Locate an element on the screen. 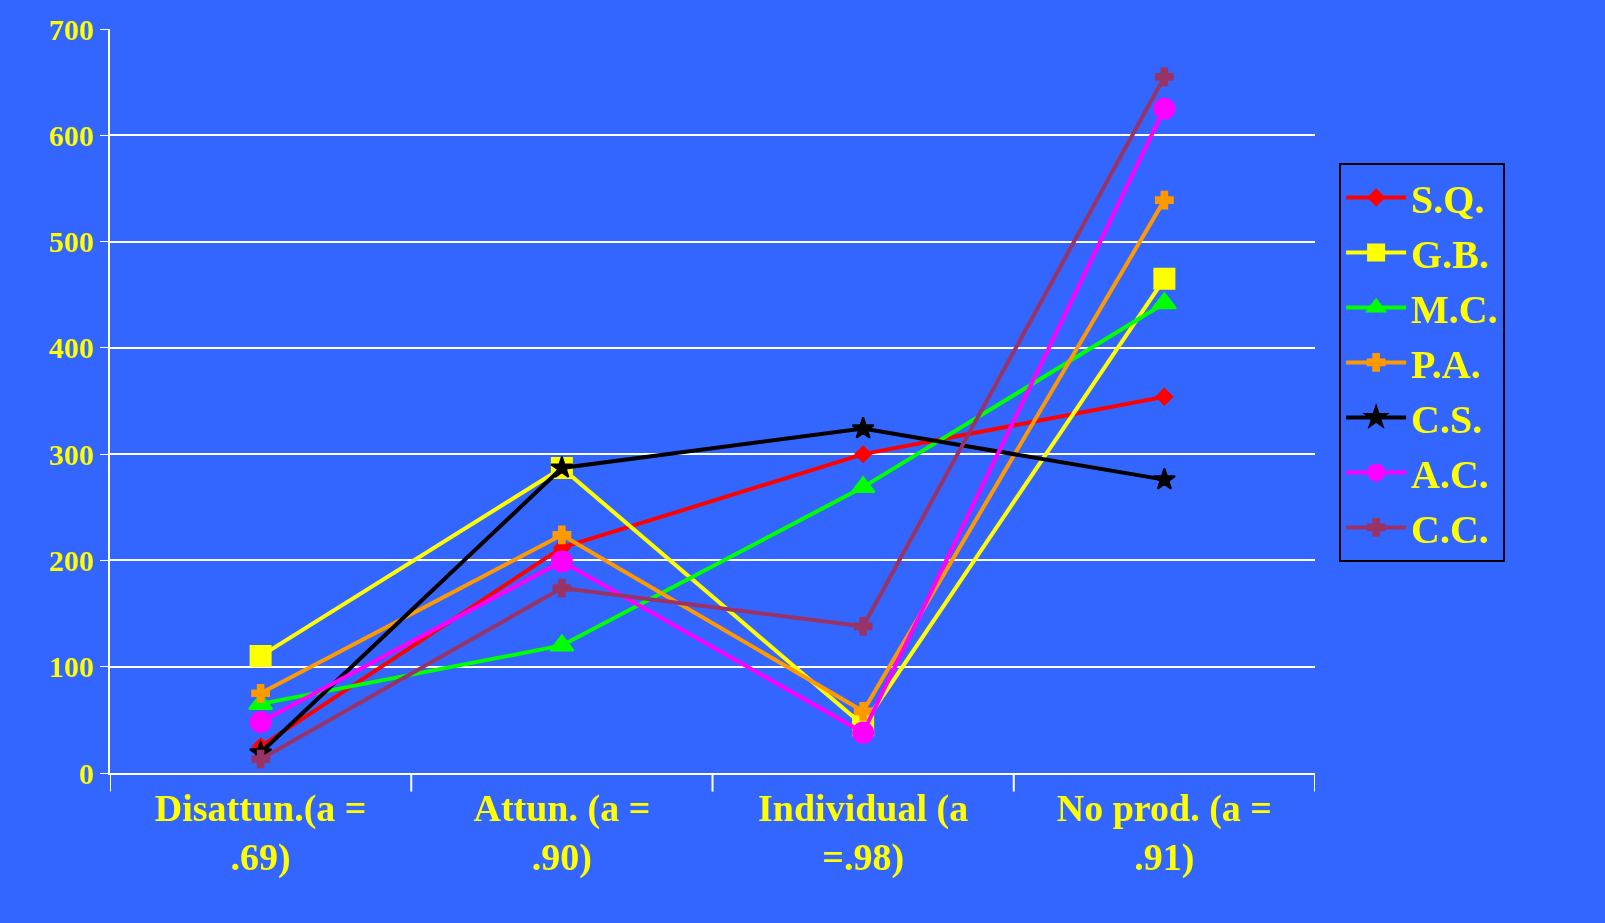 The image size is (1605, 923). legend-label: P.A. is located at coordinates (1446, 365).